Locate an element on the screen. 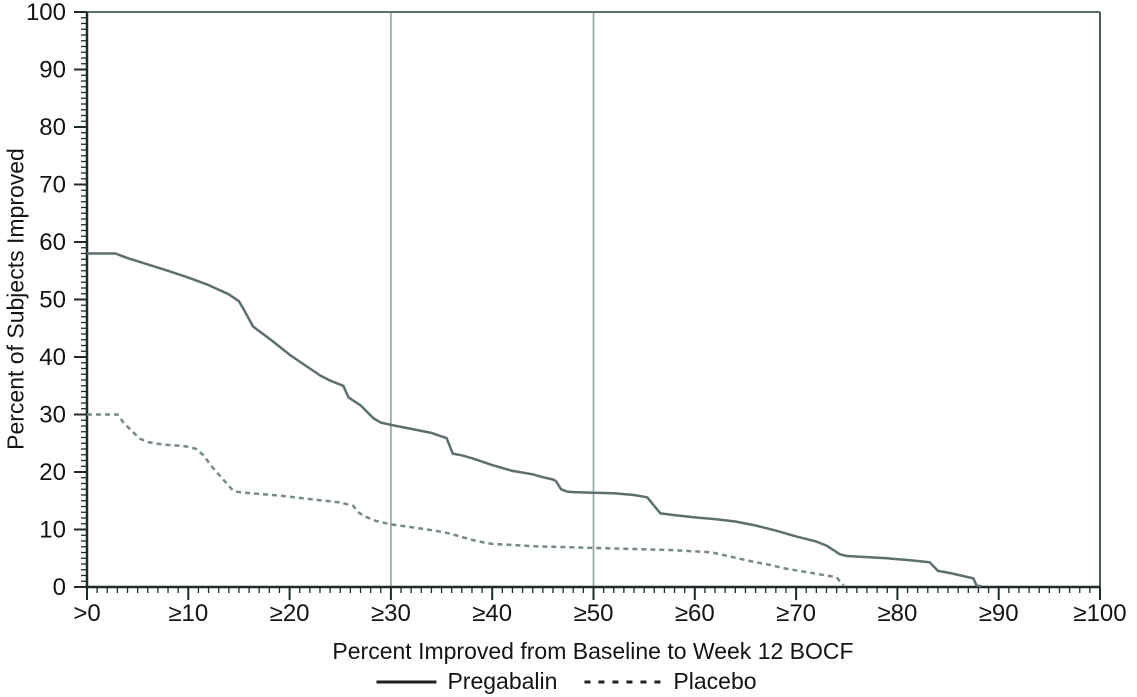 The image size is (1137, 697). y-tick-label: 0 is located at coordinates (59, 587).